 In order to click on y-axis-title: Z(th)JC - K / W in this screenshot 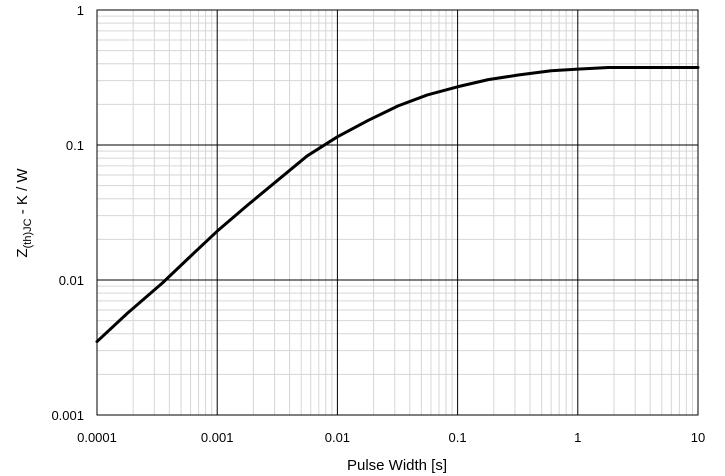, I will do `click(24, 213)`.